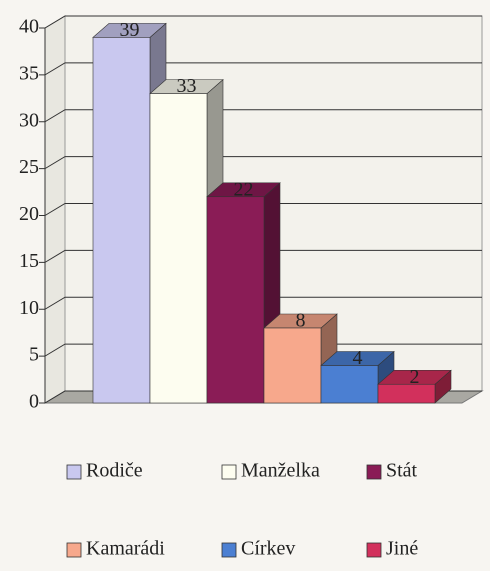 This screenshot has width=490, height=571. Describe the element at coordinates (301, 321) in the screenshot. I see `data-label: 8` at that location.